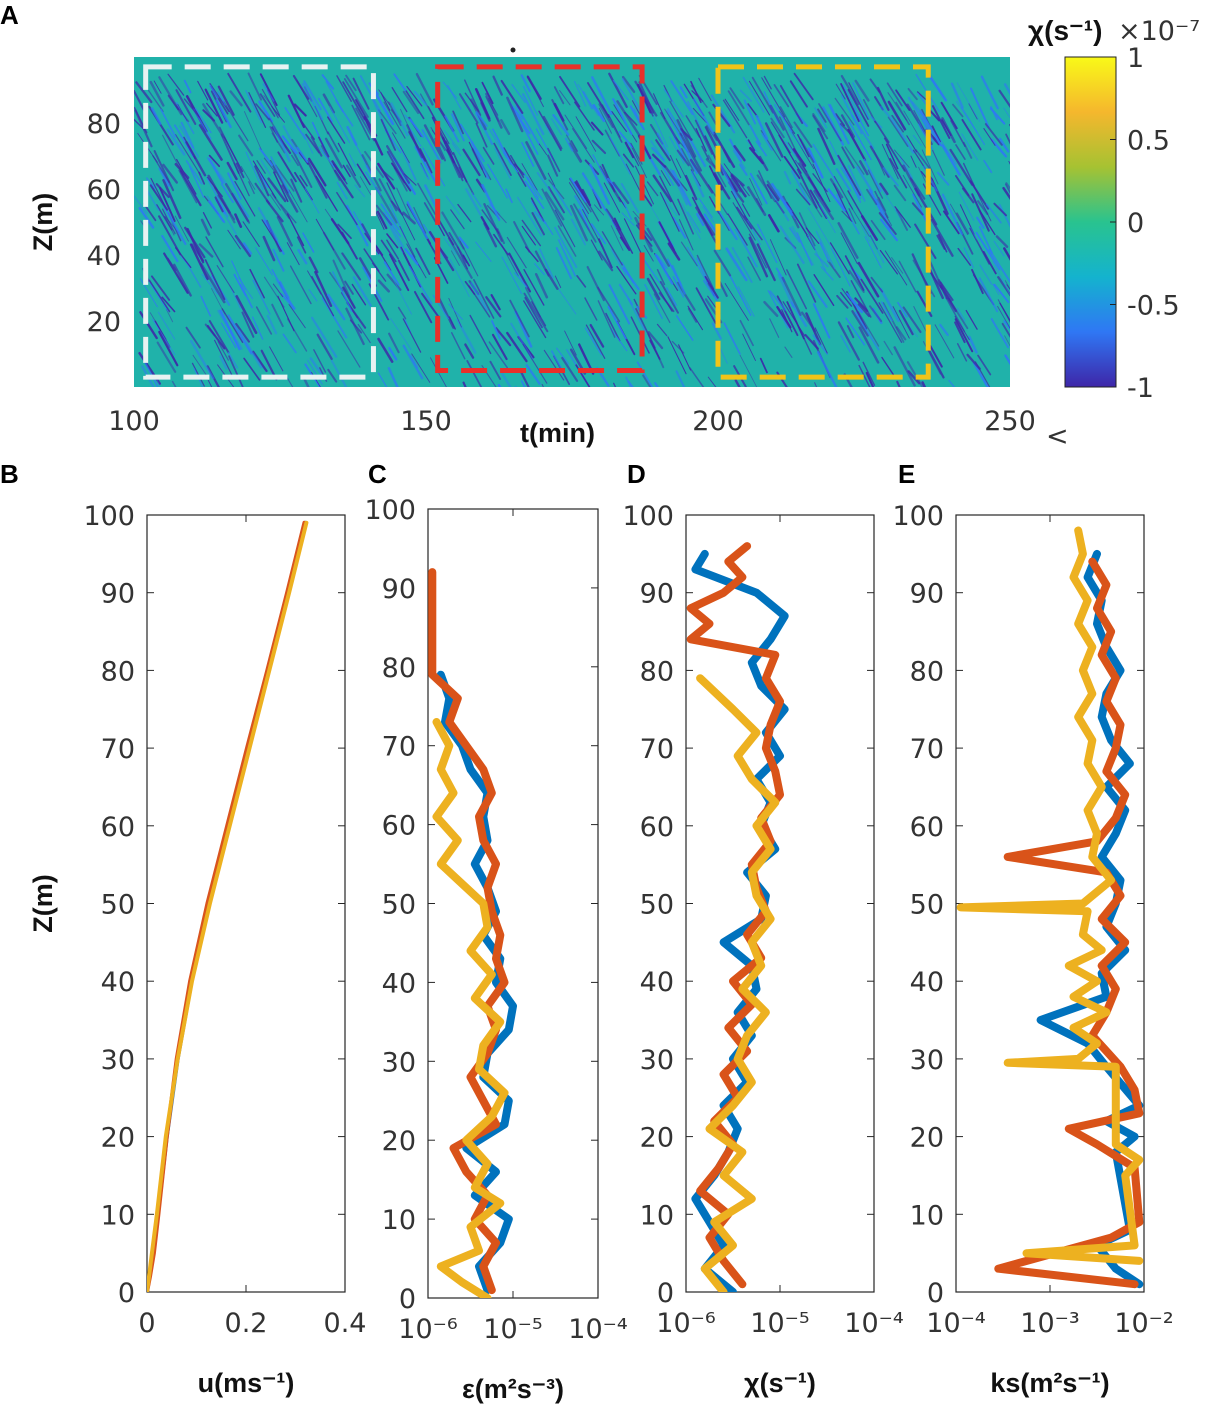 Image resolution: width=1205 pixels, height=1413 pixels. What do you see at coordinates (657, 1060) in the screenshot?
I see `ytick-label: 30` at bounding box center [657, 1060].